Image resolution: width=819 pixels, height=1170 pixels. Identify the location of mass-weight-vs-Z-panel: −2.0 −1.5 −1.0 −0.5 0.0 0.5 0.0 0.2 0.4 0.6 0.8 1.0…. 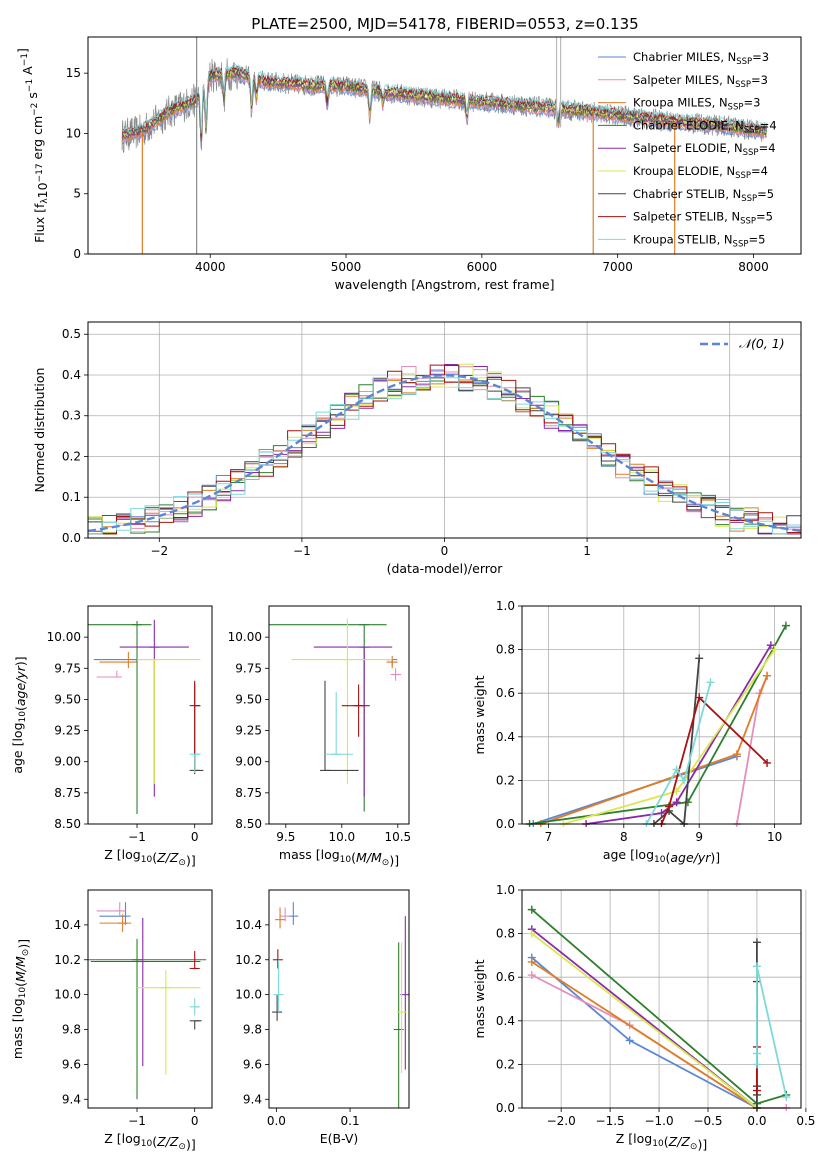
(643, 1017).